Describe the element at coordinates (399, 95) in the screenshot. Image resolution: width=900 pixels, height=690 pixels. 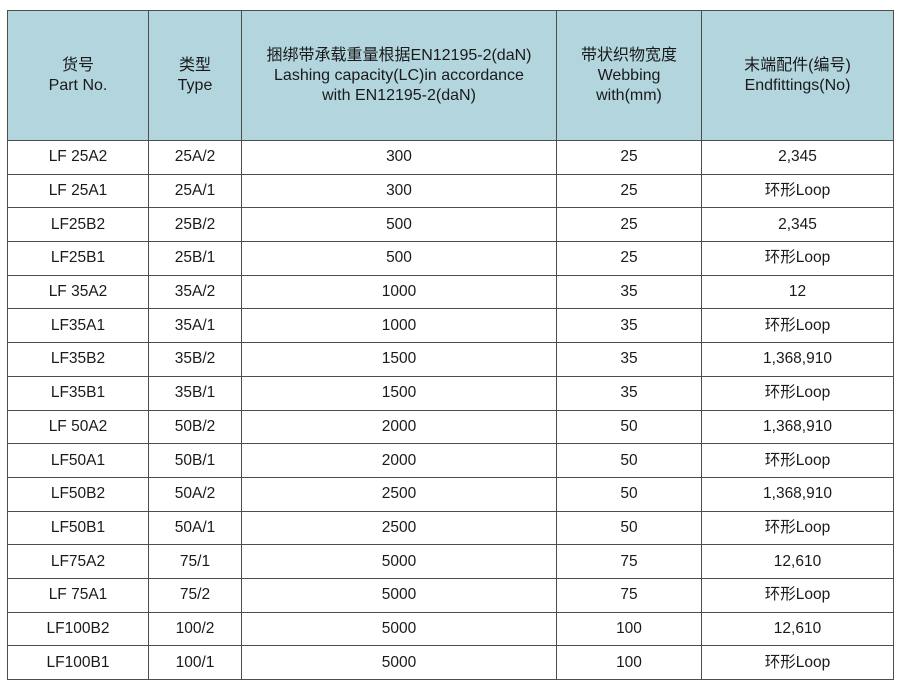
I see `header-capacity-en-line2: with EN12195-2(daN)` at that location.